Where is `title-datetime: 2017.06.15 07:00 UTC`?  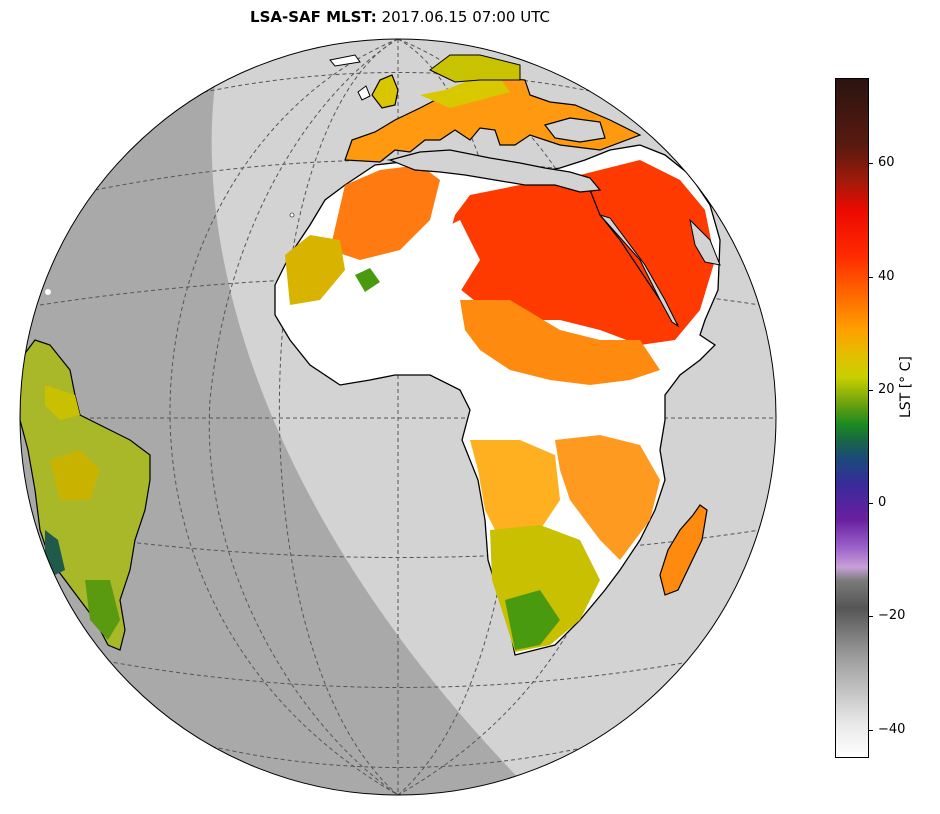 title-datetime: 2017.06.15 07:00 UTC is located at coordinates (465, 17).